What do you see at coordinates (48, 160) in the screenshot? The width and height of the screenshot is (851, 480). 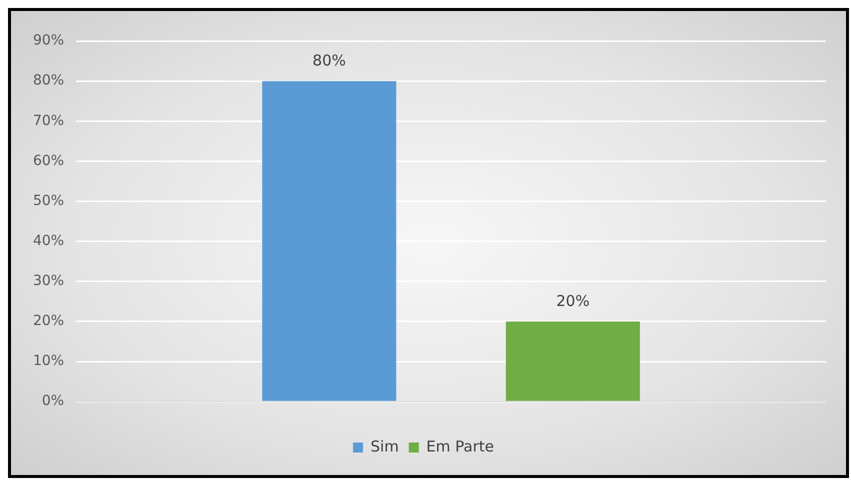 I see `y-tick-label: 60%` at bounding box center [48, 160].